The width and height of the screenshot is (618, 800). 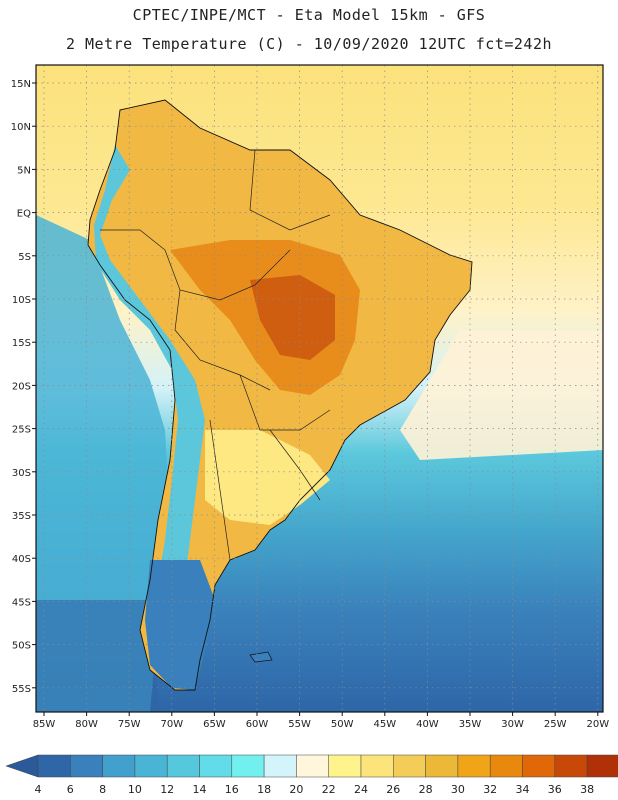 I want to click on lon-tick-label: 55W, so click(x=299, y=724).